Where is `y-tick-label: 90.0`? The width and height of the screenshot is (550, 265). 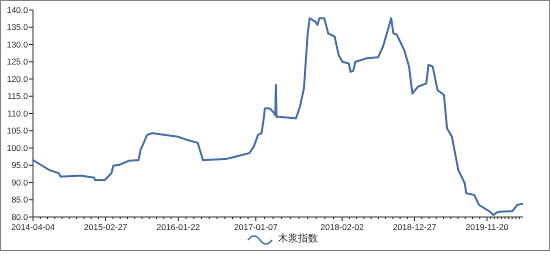
y-tick-label: 90.0 is located at coordinates (19, 182).